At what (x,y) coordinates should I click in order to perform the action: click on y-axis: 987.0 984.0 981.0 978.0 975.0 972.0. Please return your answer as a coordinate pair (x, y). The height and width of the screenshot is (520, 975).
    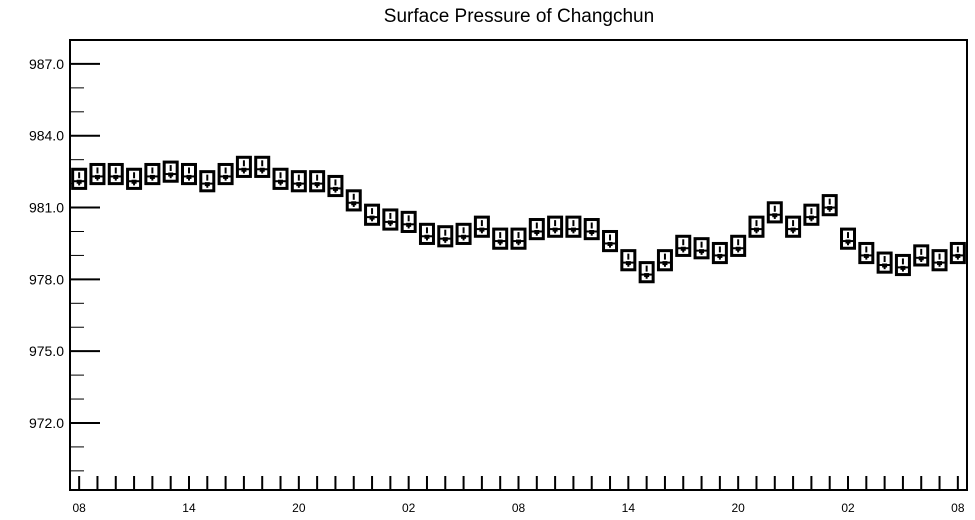
    Looking at the image, I should click on (64, 264).